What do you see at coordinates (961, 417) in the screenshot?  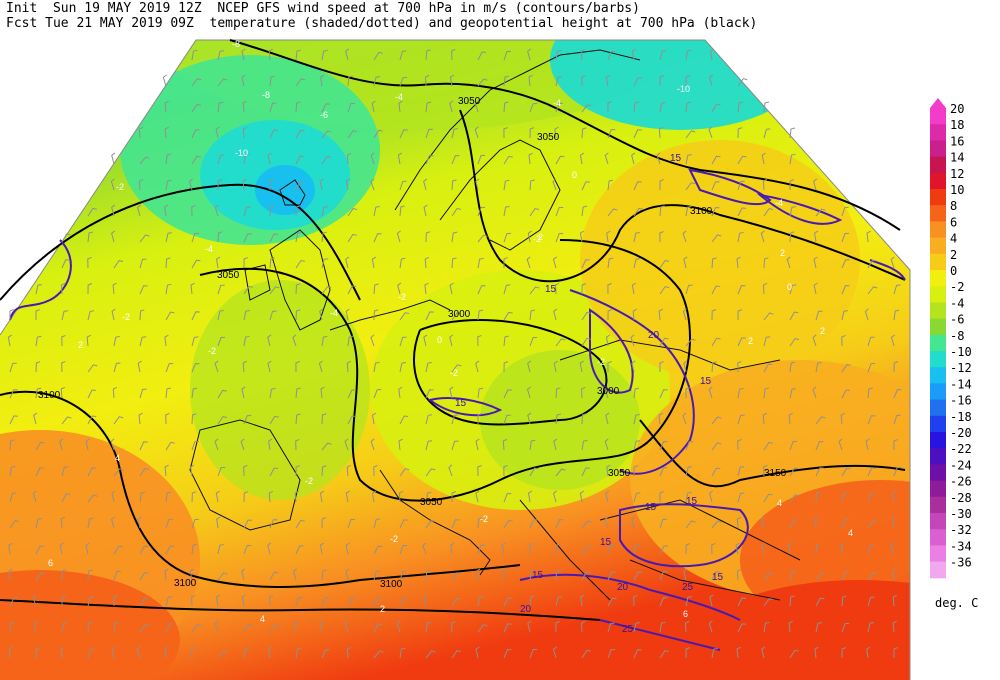 I see `legend-label: -18` at bounding box center [961, 417].